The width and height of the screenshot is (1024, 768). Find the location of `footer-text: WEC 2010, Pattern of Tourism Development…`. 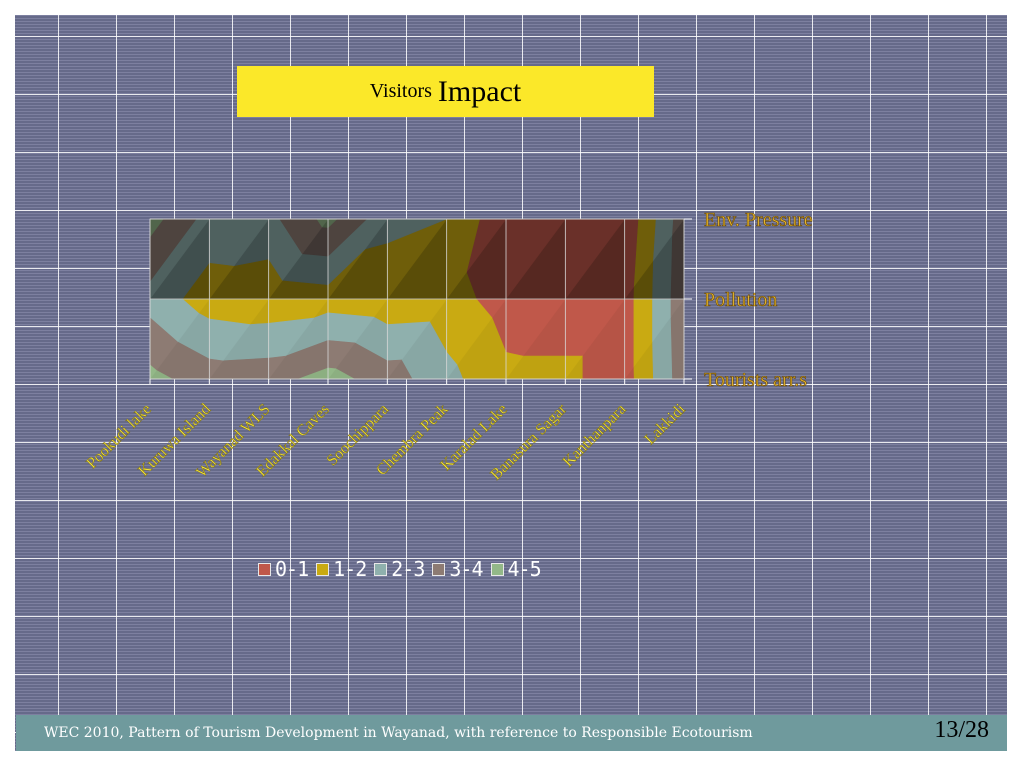

footer-text: WEC 2010, Pattern of Tourism Development… is located at coordinates (398, 733).